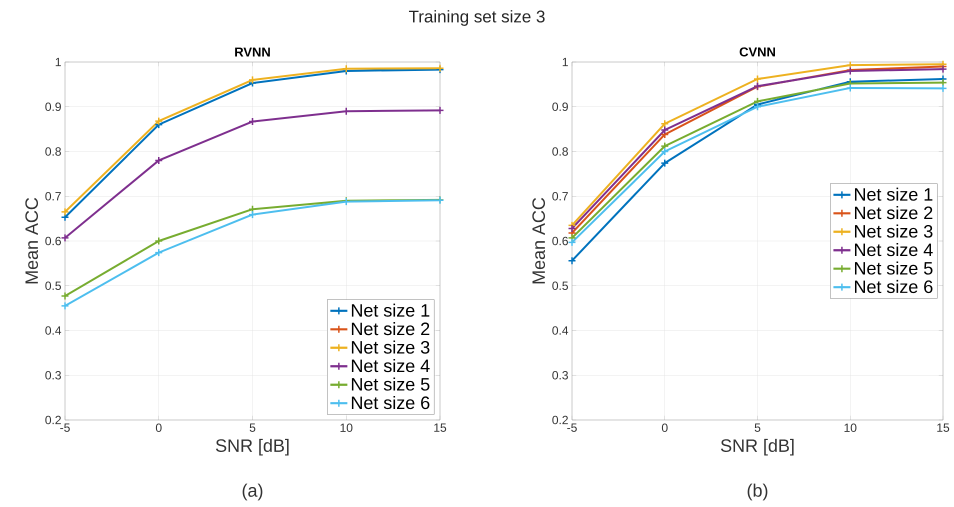 The width and height of the screenshot is (954, 507). Describe the element at coordinates (757, 51) in the screenshot. I see `chart-title: CVNN` at that location.